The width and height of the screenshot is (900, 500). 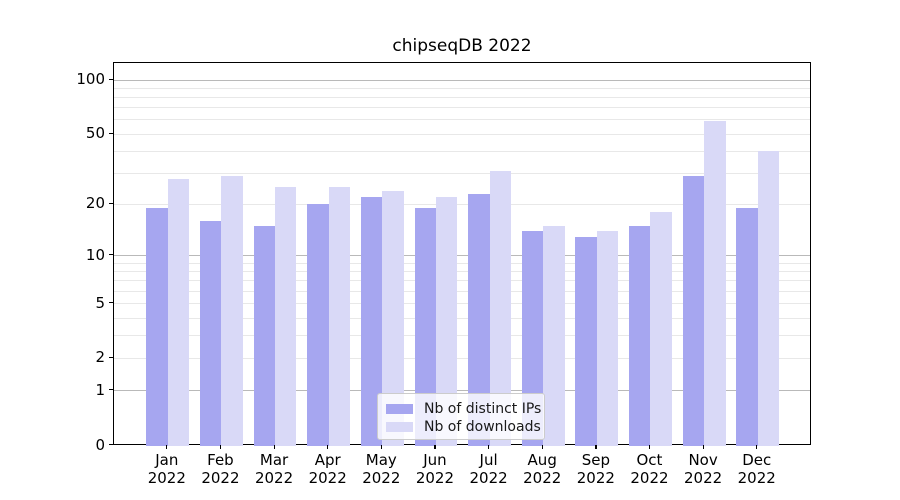 What do you see at coordinates (328, 447) in the screenshot?
I see `x-tick-mark-apr` at bounding box center [328, 447].